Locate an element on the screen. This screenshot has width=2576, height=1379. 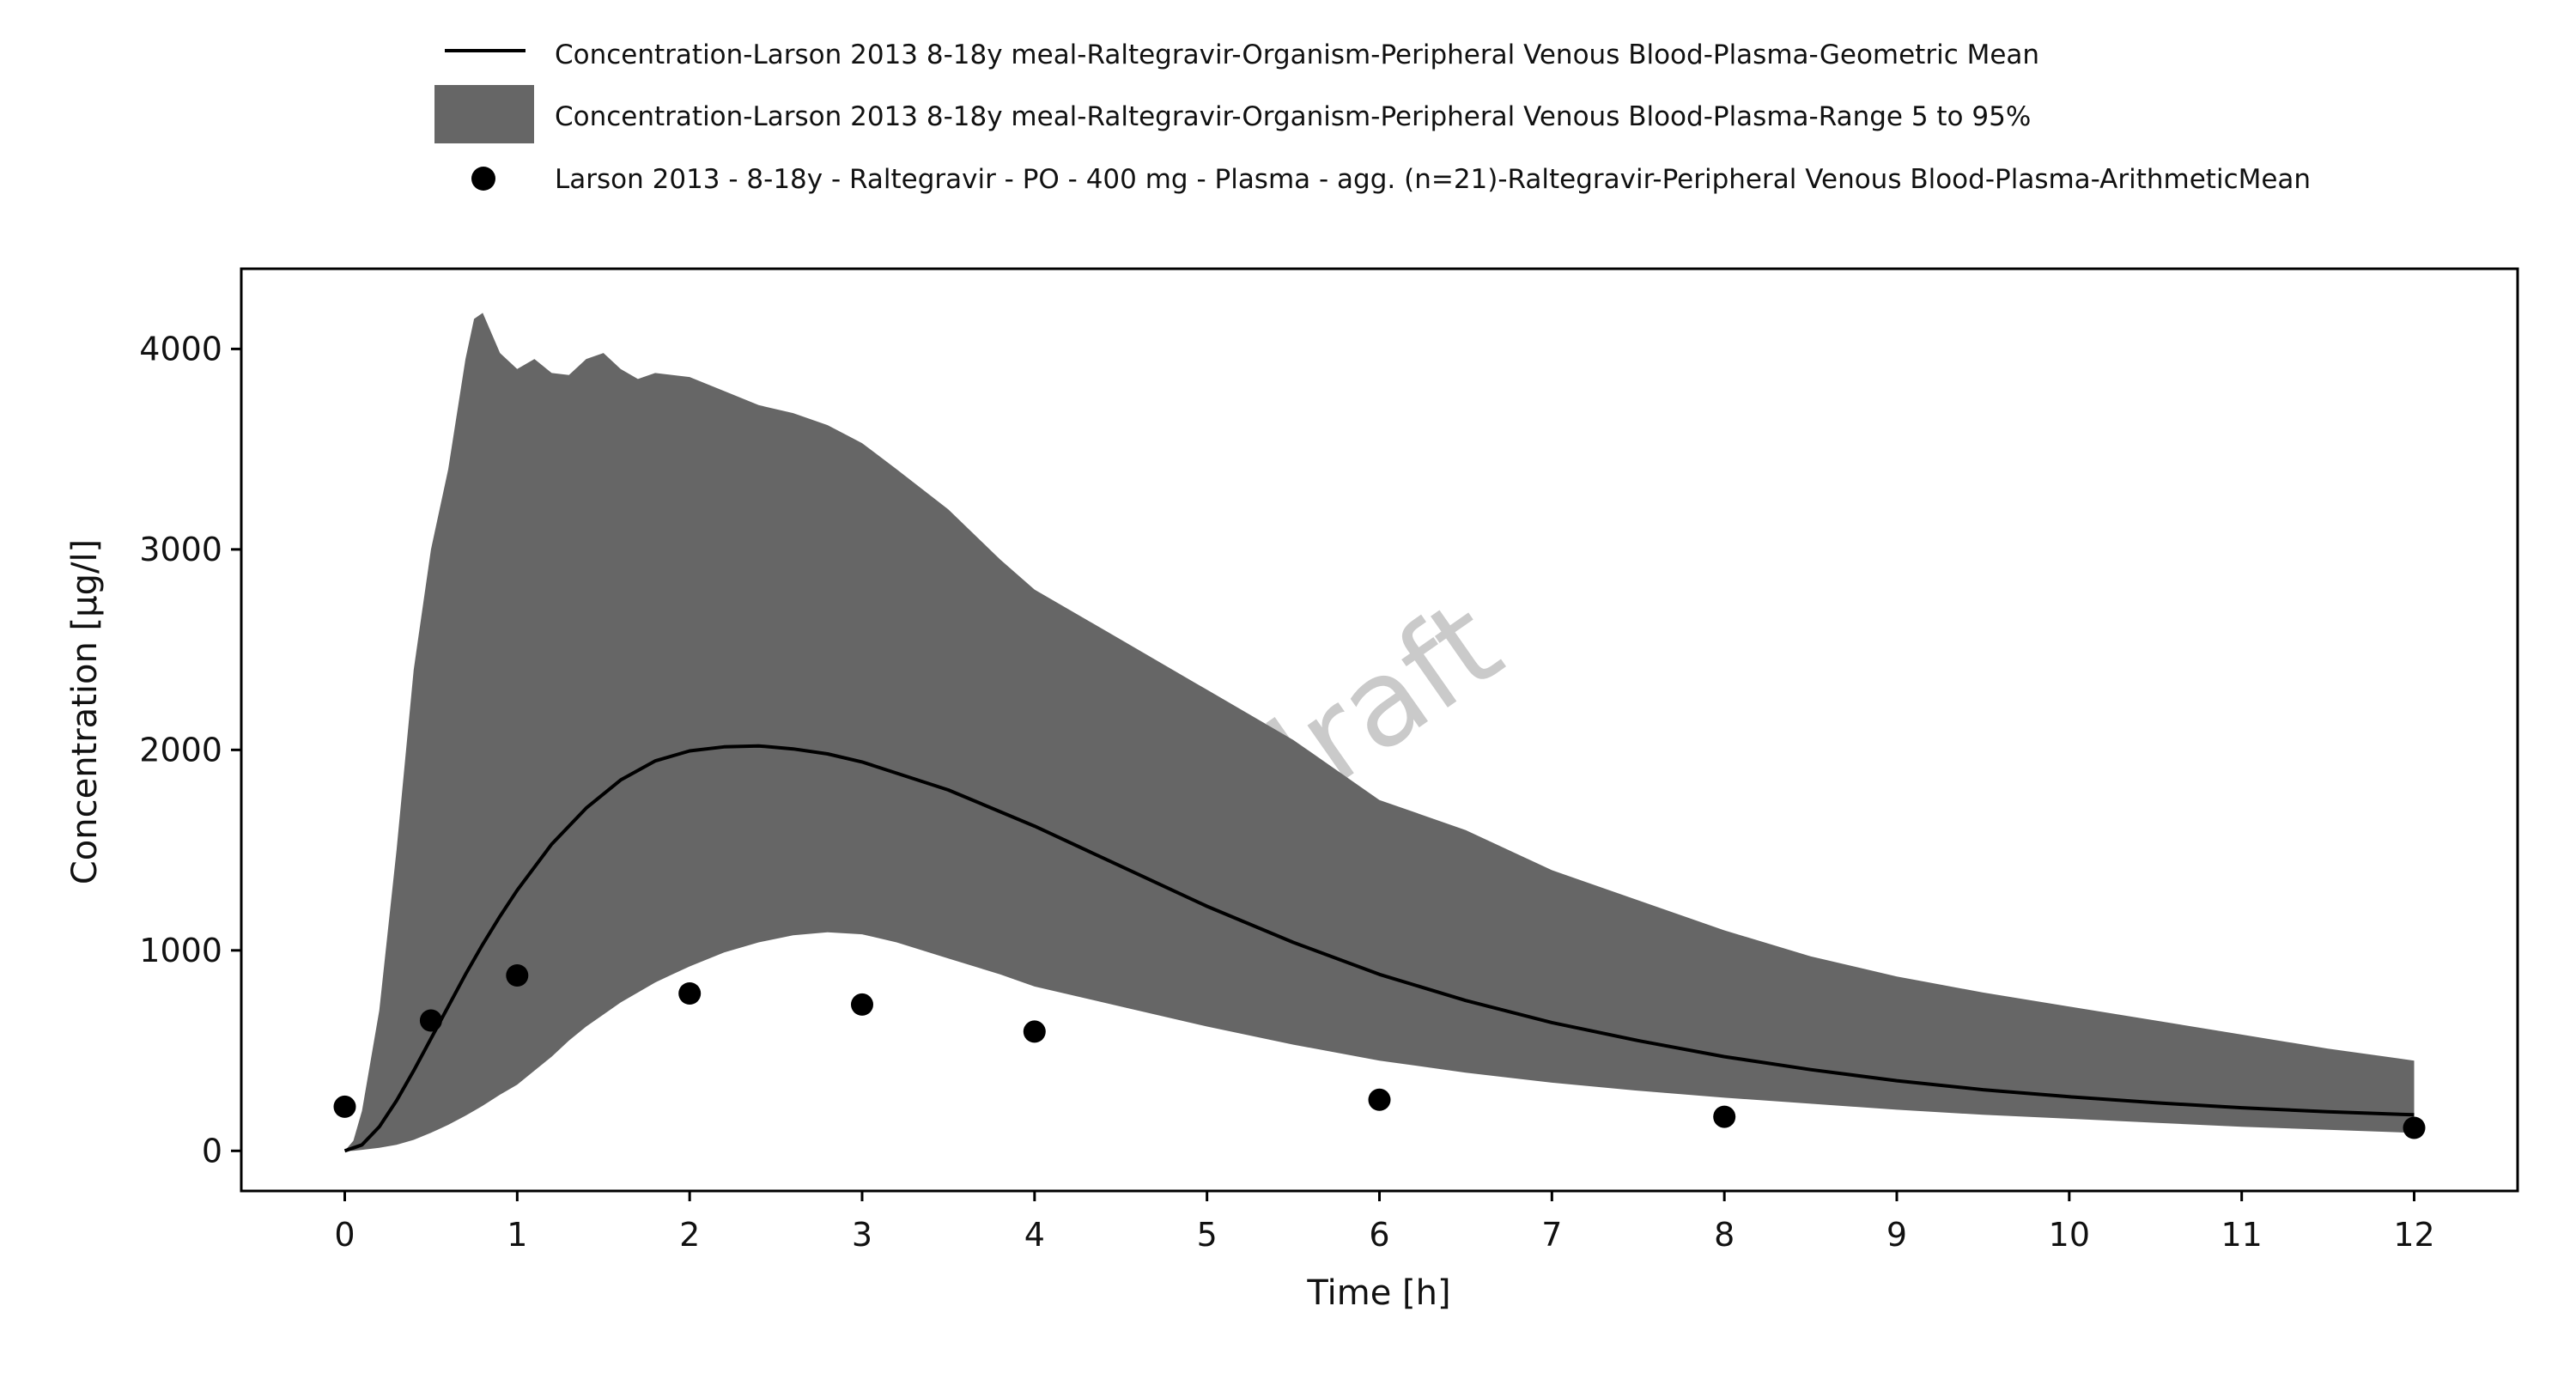
x-tick-label: 1 is located at coordinates (517, 1235).